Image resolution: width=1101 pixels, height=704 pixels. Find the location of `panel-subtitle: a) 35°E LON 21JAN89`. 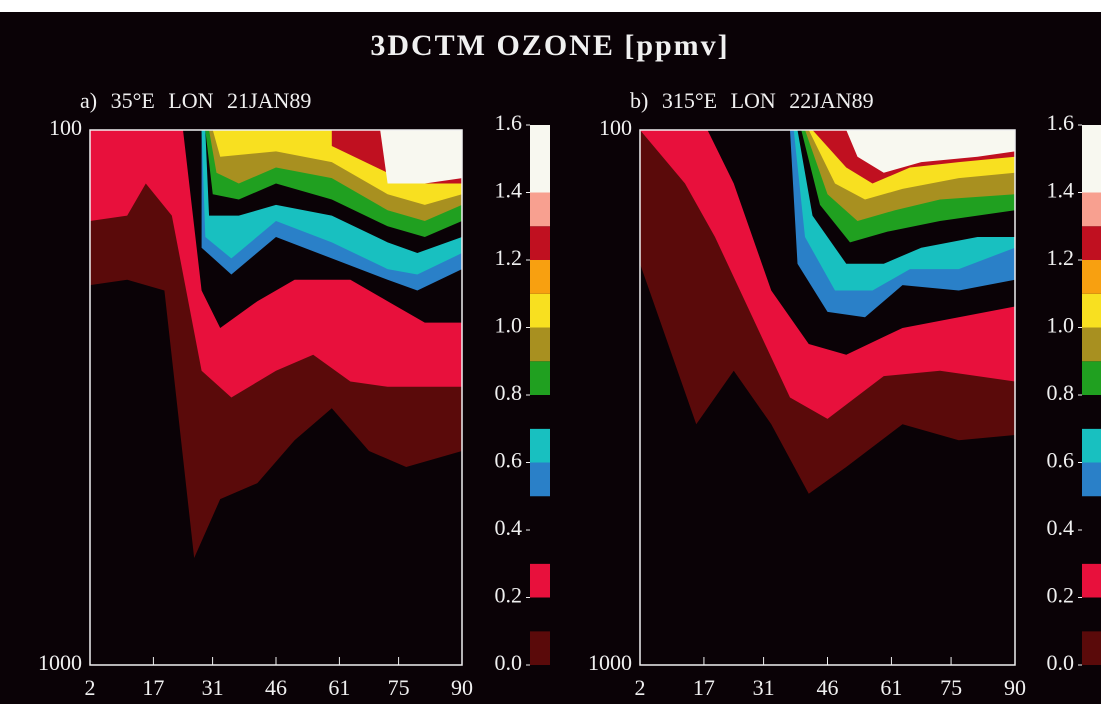

panel-subtitle: a) 35°E LON 21JAN89 is located at coordinates (195, 100).